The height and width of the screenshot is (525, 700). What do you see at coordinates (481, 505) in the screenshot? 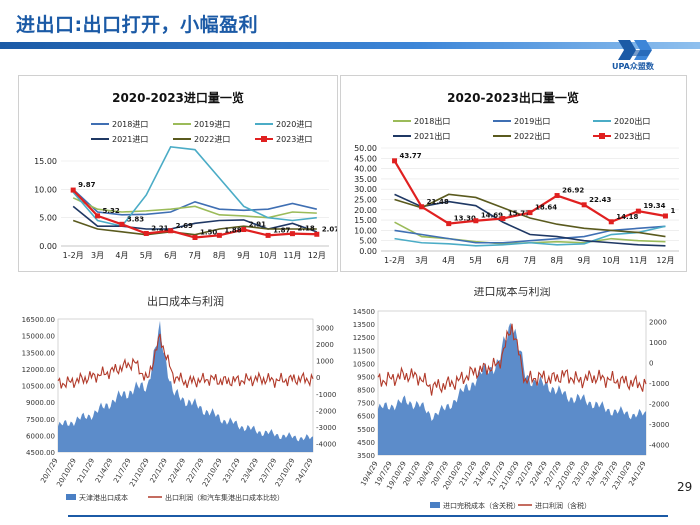
I see `legend-label: 进口完税成本（含关税）` at bounding box center [481, 505].